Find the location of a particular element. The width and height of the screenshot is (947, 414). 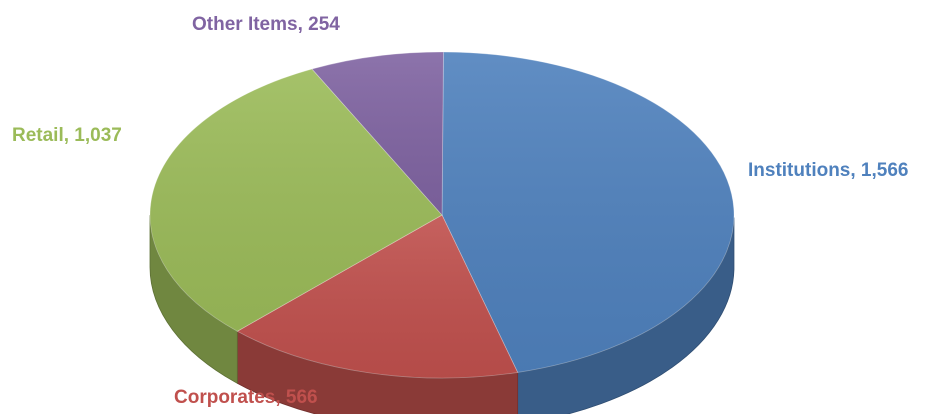

pie-slice-shine-corporates is located at coordinates (377, 296).